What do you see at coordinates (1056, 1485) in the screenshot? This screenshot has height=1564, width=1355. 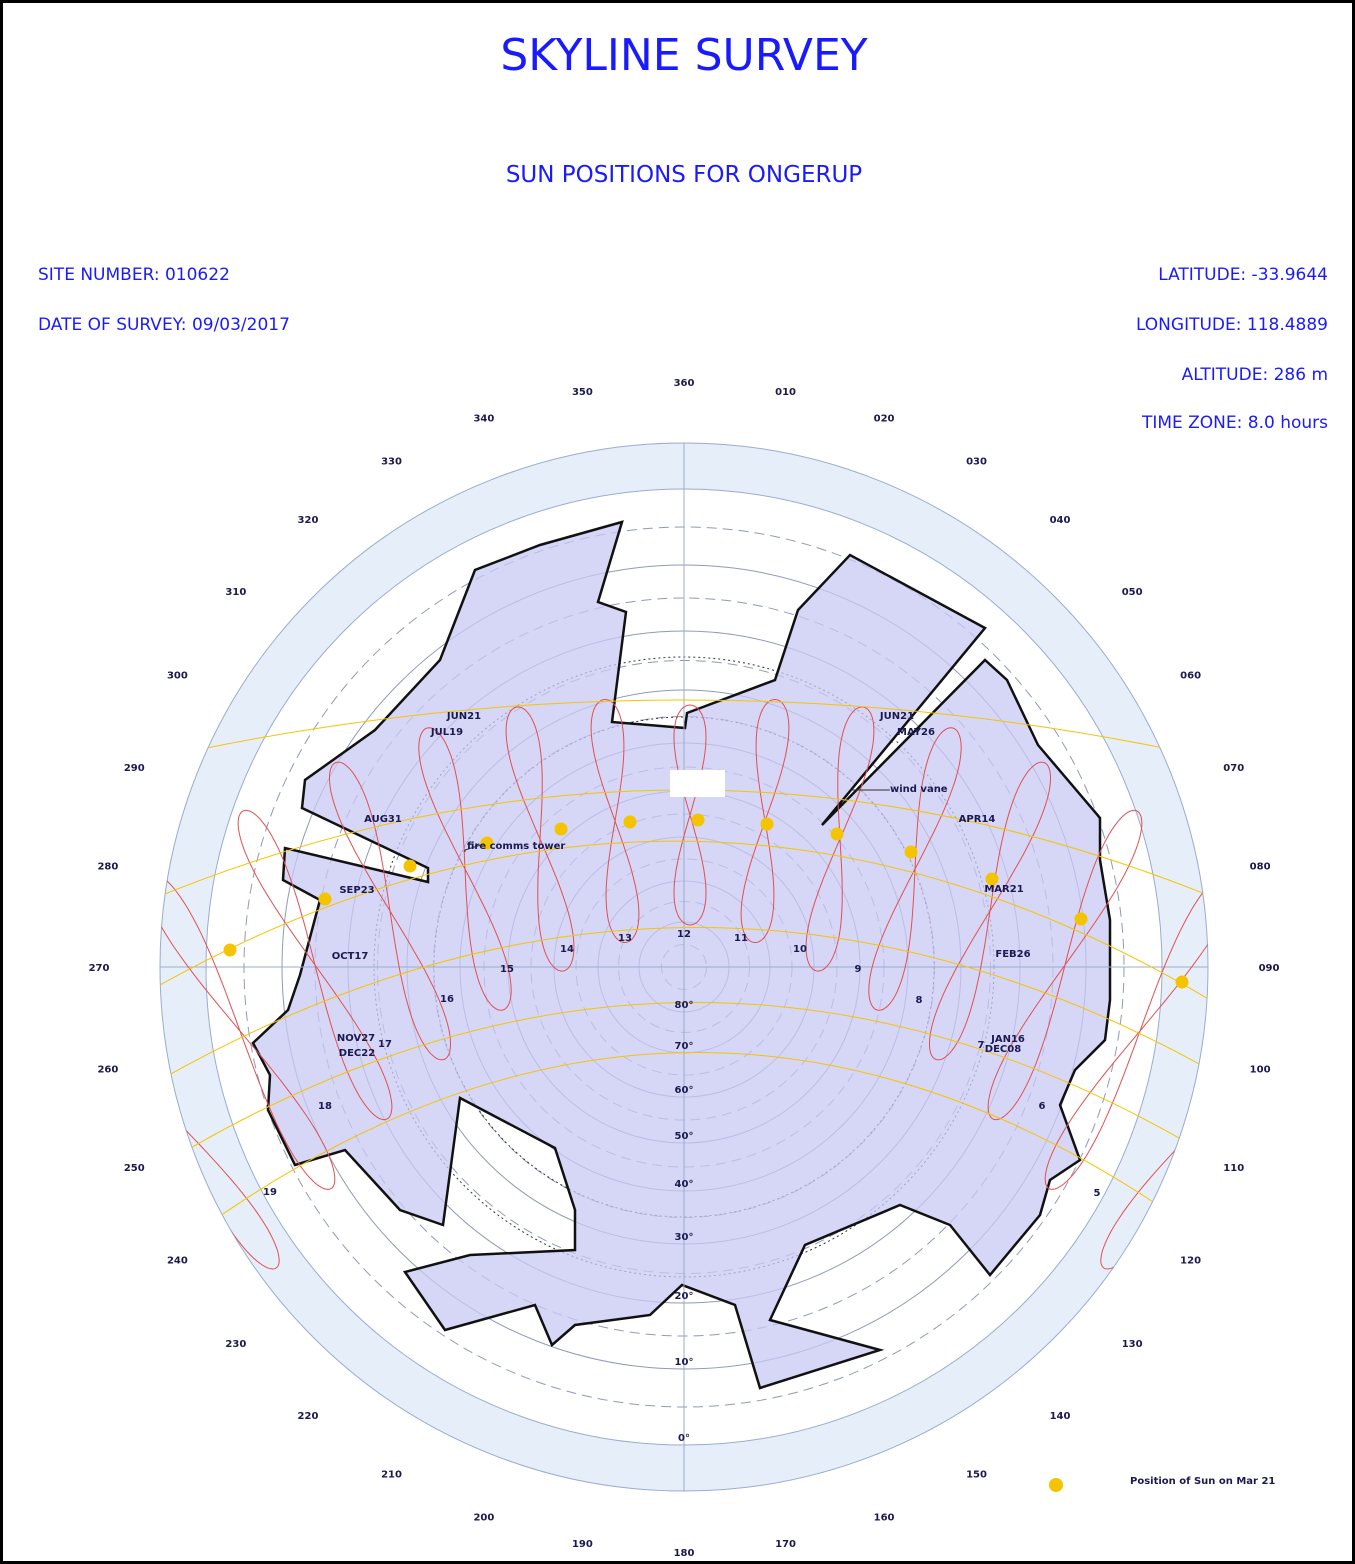 I see `legend-dot` at bounding box center [1056, 1485].